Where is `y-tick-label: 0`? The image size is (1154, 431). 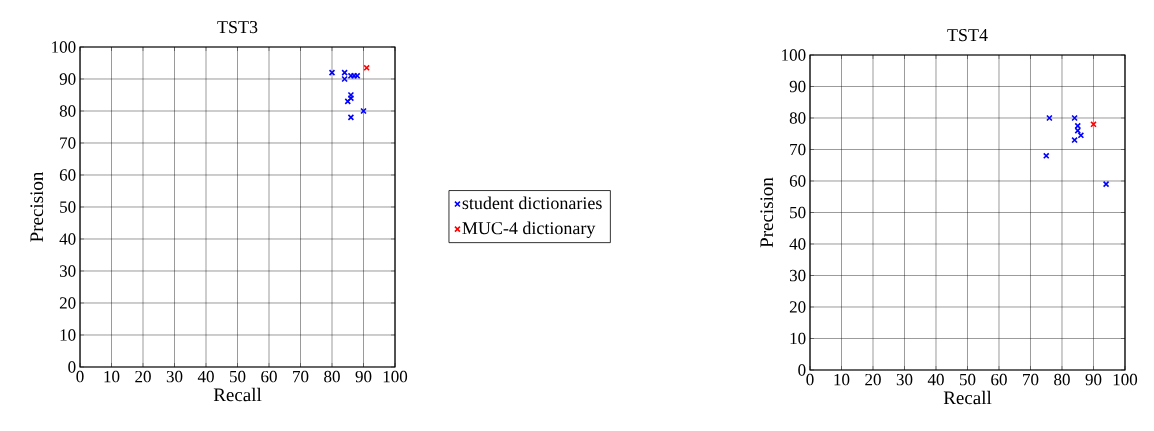 y-tick-label: 0 is located at coordinates (72, 367).